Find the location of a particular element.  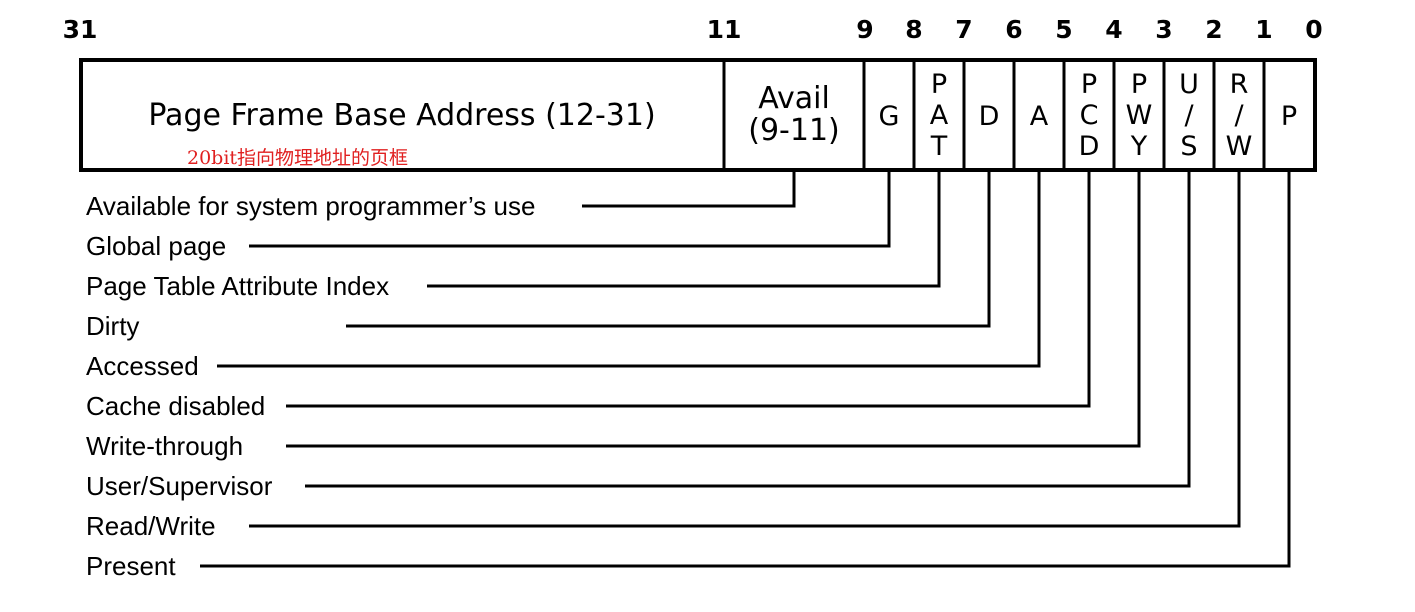

desc-pat: Page Table Attribute Index is located at coordinates (237, 286).